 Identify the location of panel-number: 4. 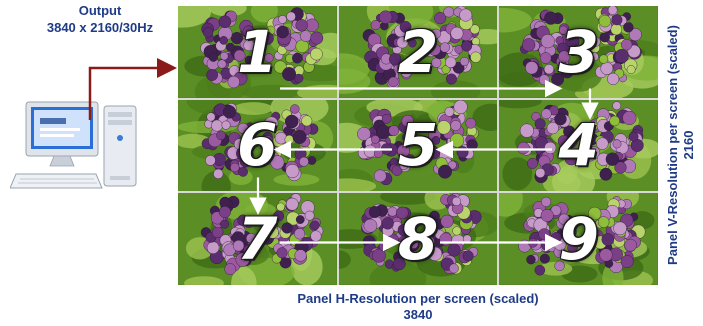
(578, 145).